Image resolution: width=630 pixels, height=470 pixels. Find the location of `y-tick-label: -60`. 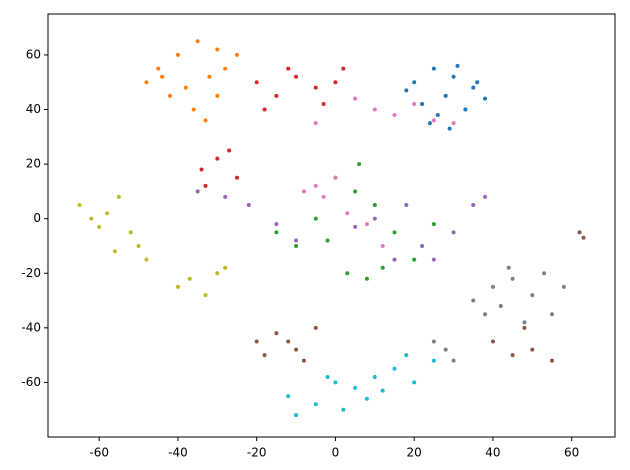

y-tick-label: -60 is located at coordinates (31, 382).